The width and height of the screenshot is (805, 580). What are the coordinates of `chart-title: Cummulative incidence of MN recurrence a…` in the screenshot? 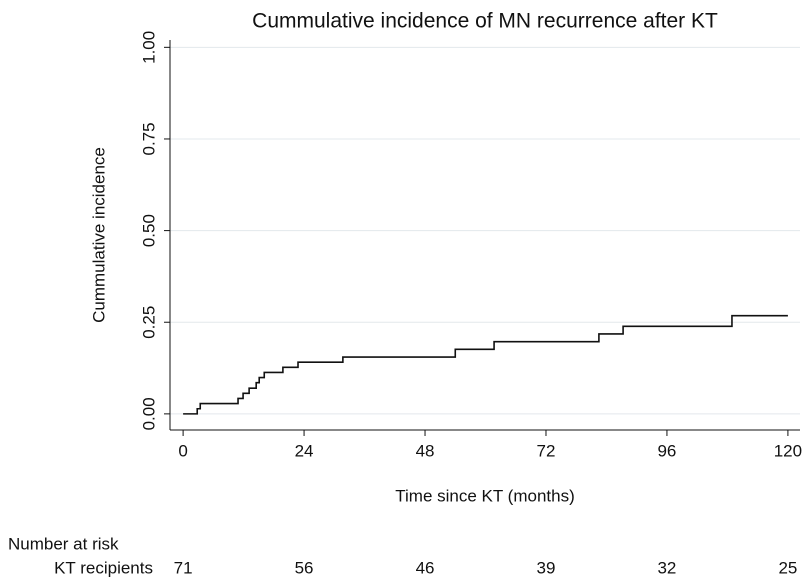 It's located at (485, 21).